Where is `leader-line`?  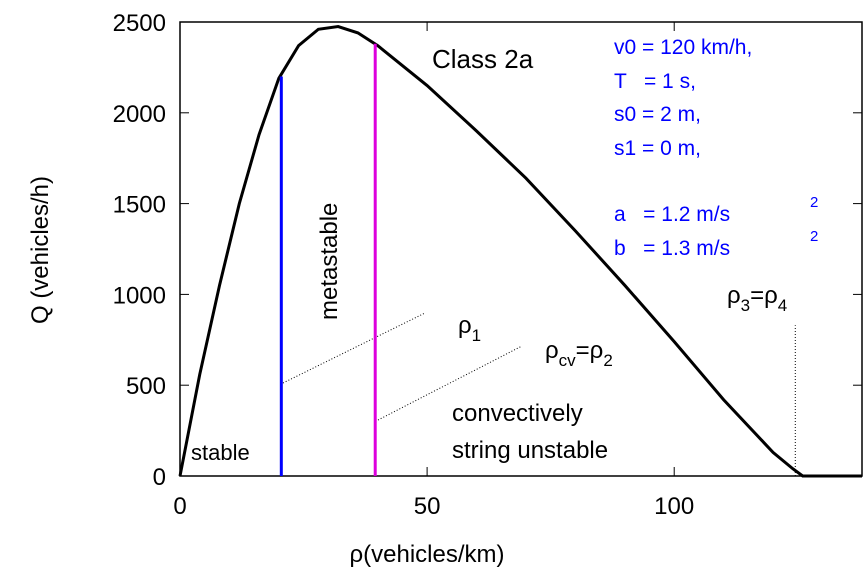 leader-line is located at coordinates (354, 348).